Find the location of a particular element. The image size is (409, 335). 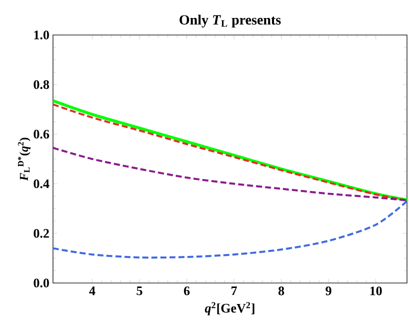

y-tick-label: 0.0 is located at coordinates (41, 283).